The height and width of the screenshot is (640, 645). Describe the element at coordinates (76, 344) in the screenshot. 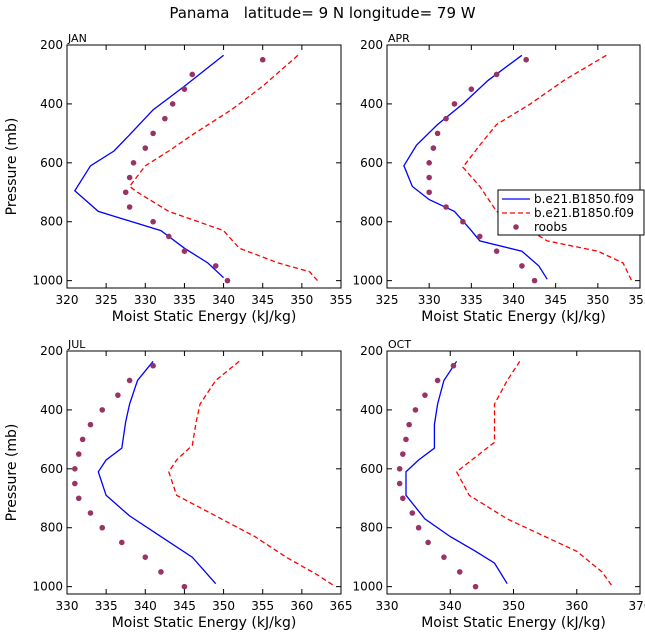

I see `panel-label: JUL` at that location.